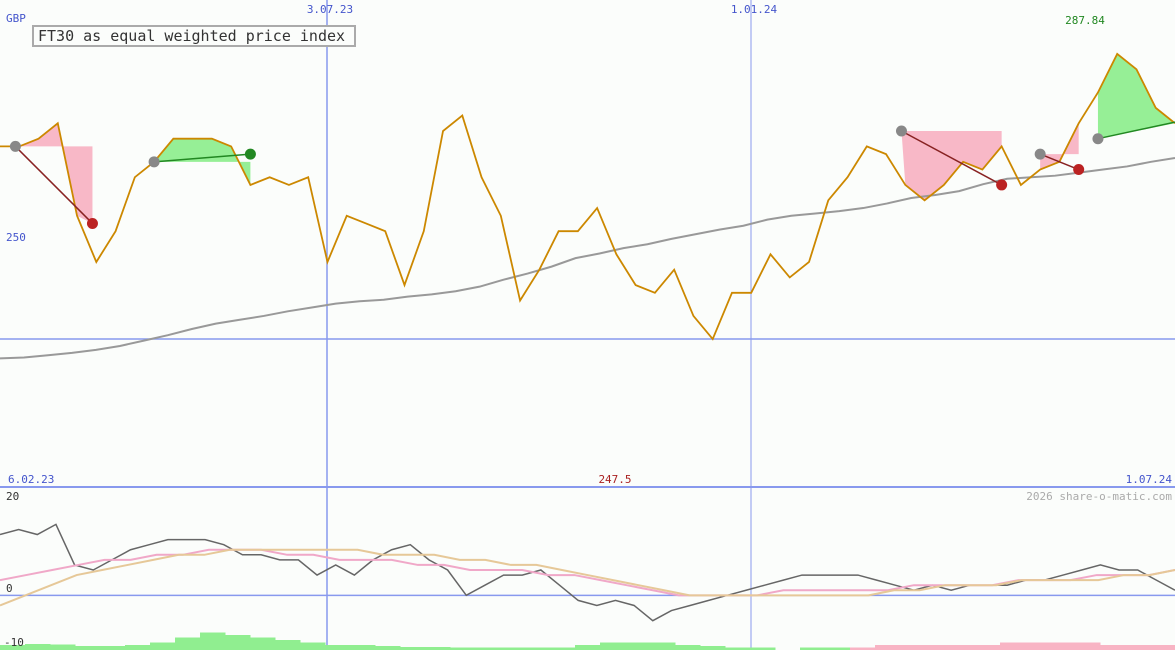 The width and height of the screenshot is (1175, 650). Describe the element at coordinates (16, 237) in the screenshot. I see `y-ref-label: 250` at that location.